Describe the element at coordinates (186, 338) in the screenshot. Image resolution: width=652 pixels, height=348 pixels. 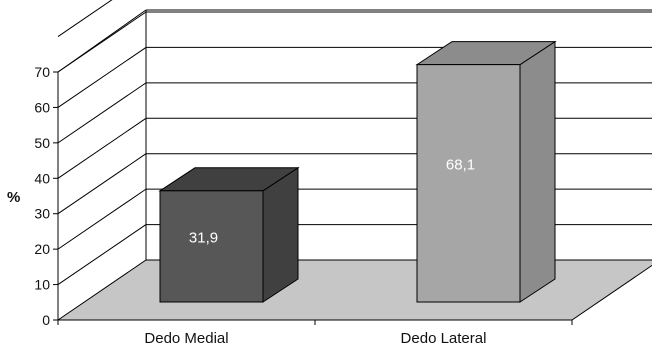
I see `x-tick-label: Dedo Medial` at that location.